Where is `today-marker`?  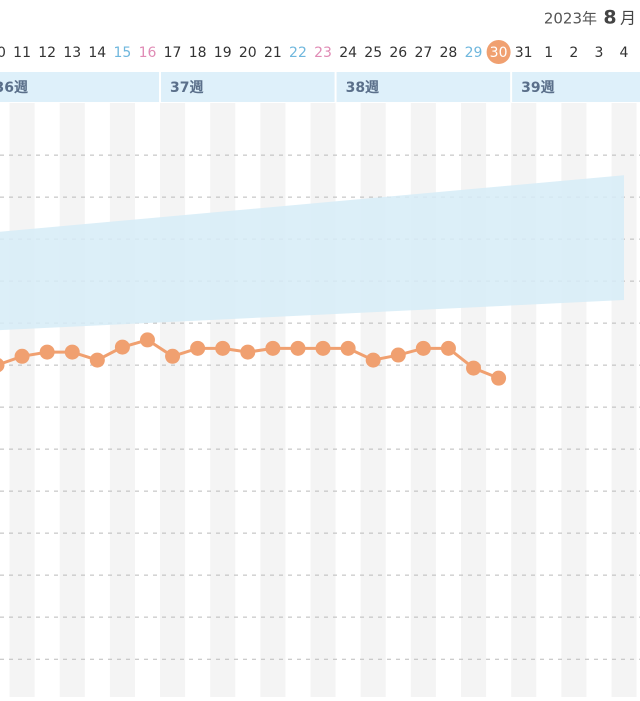 today-marker is located at coordinates (498, 52).